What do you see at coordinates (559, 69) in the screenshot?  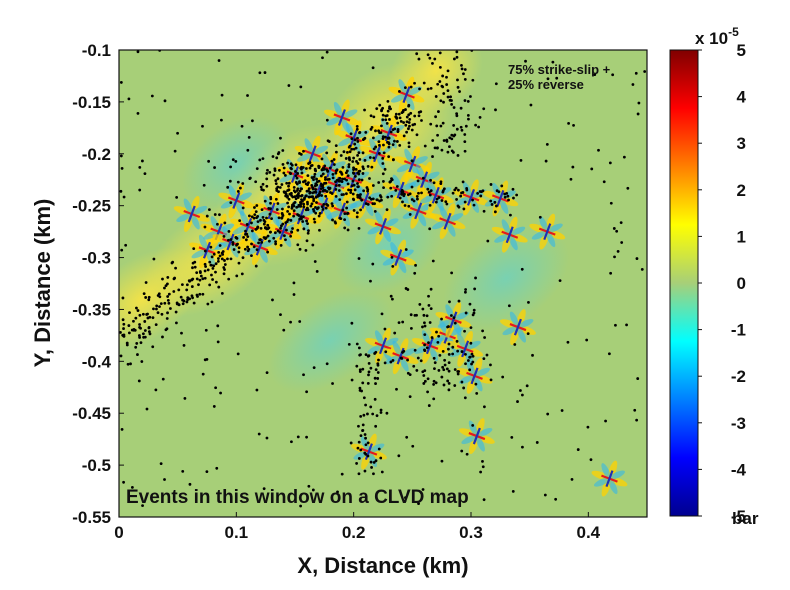 I see `annotation-line-1: 75% strike-slip +` at bounding box center [559, 69].